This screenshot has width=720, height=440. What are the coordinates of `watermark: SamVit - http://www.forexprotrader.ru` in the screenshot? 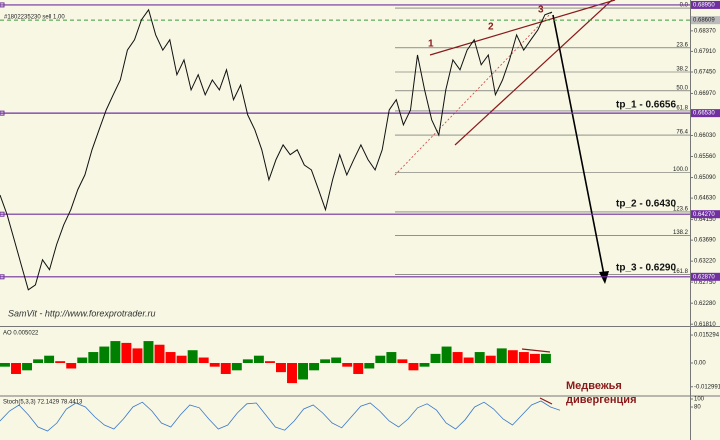 It's located at (82, 313).